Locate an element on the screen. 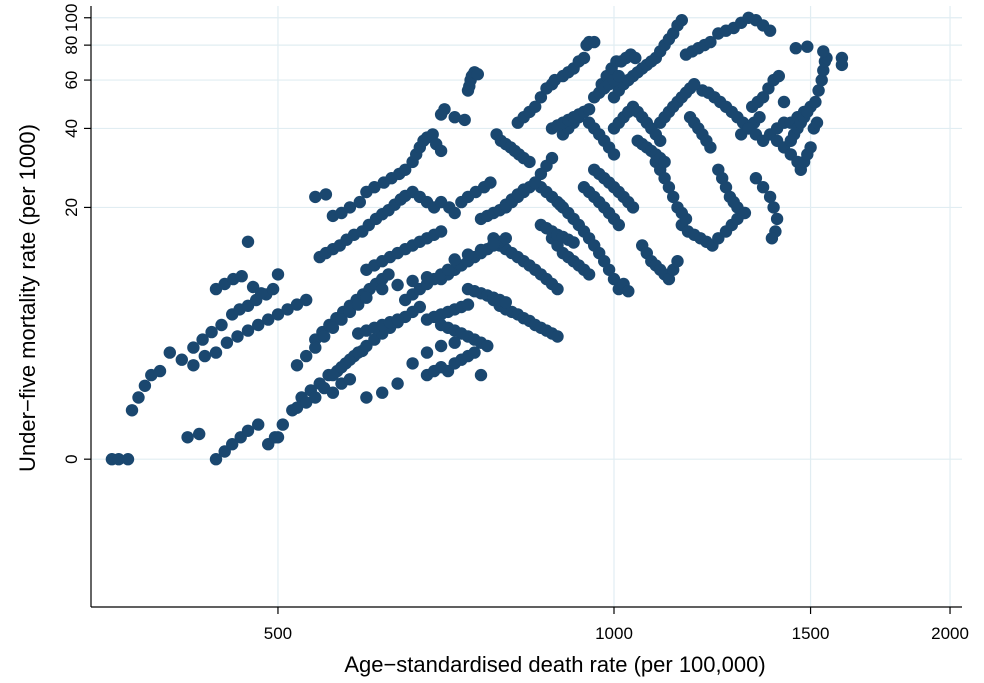 This screenshot has width=984, height=683. y-tick-label: 20 is located at coordinates (71, 207).